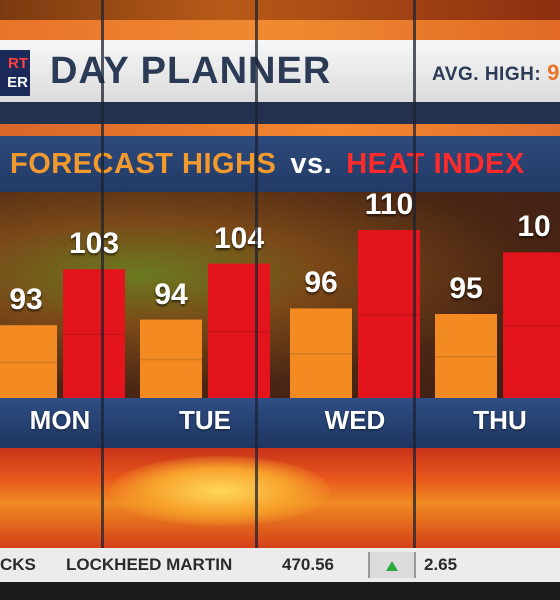 The width and height of the screenshot is (560, 600). What do you see at coordinates (60, 420) in the screenshot?
I see `day-label-mon: MON` at bounding box center [60, 420].